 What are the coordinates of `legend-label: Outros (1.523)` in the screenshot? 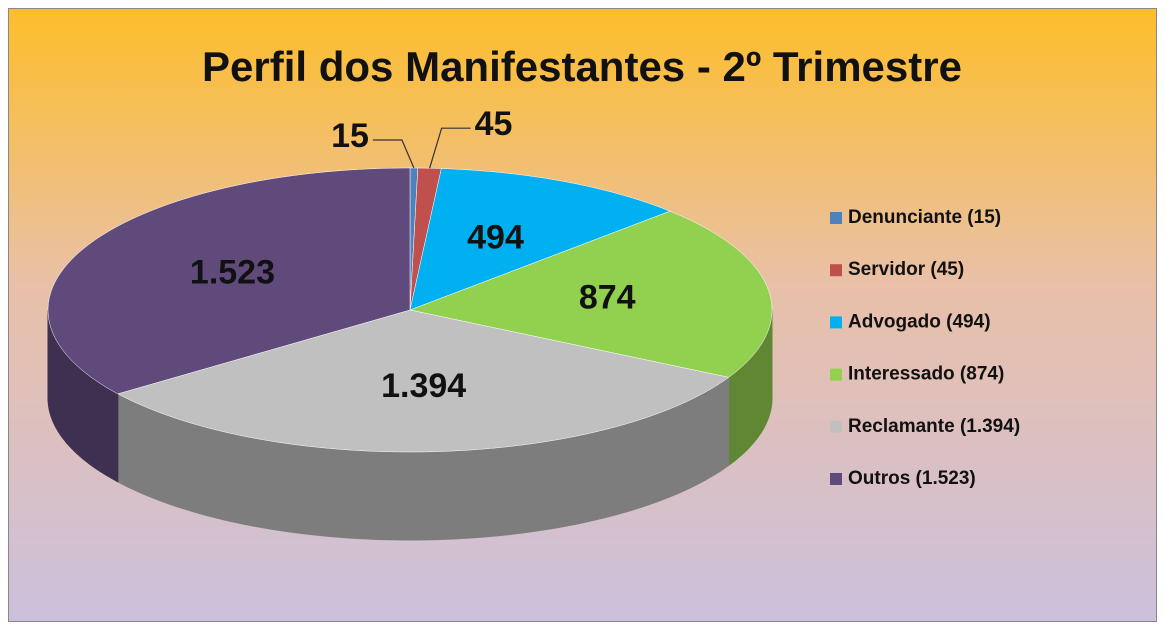 It's located at (912, 478).